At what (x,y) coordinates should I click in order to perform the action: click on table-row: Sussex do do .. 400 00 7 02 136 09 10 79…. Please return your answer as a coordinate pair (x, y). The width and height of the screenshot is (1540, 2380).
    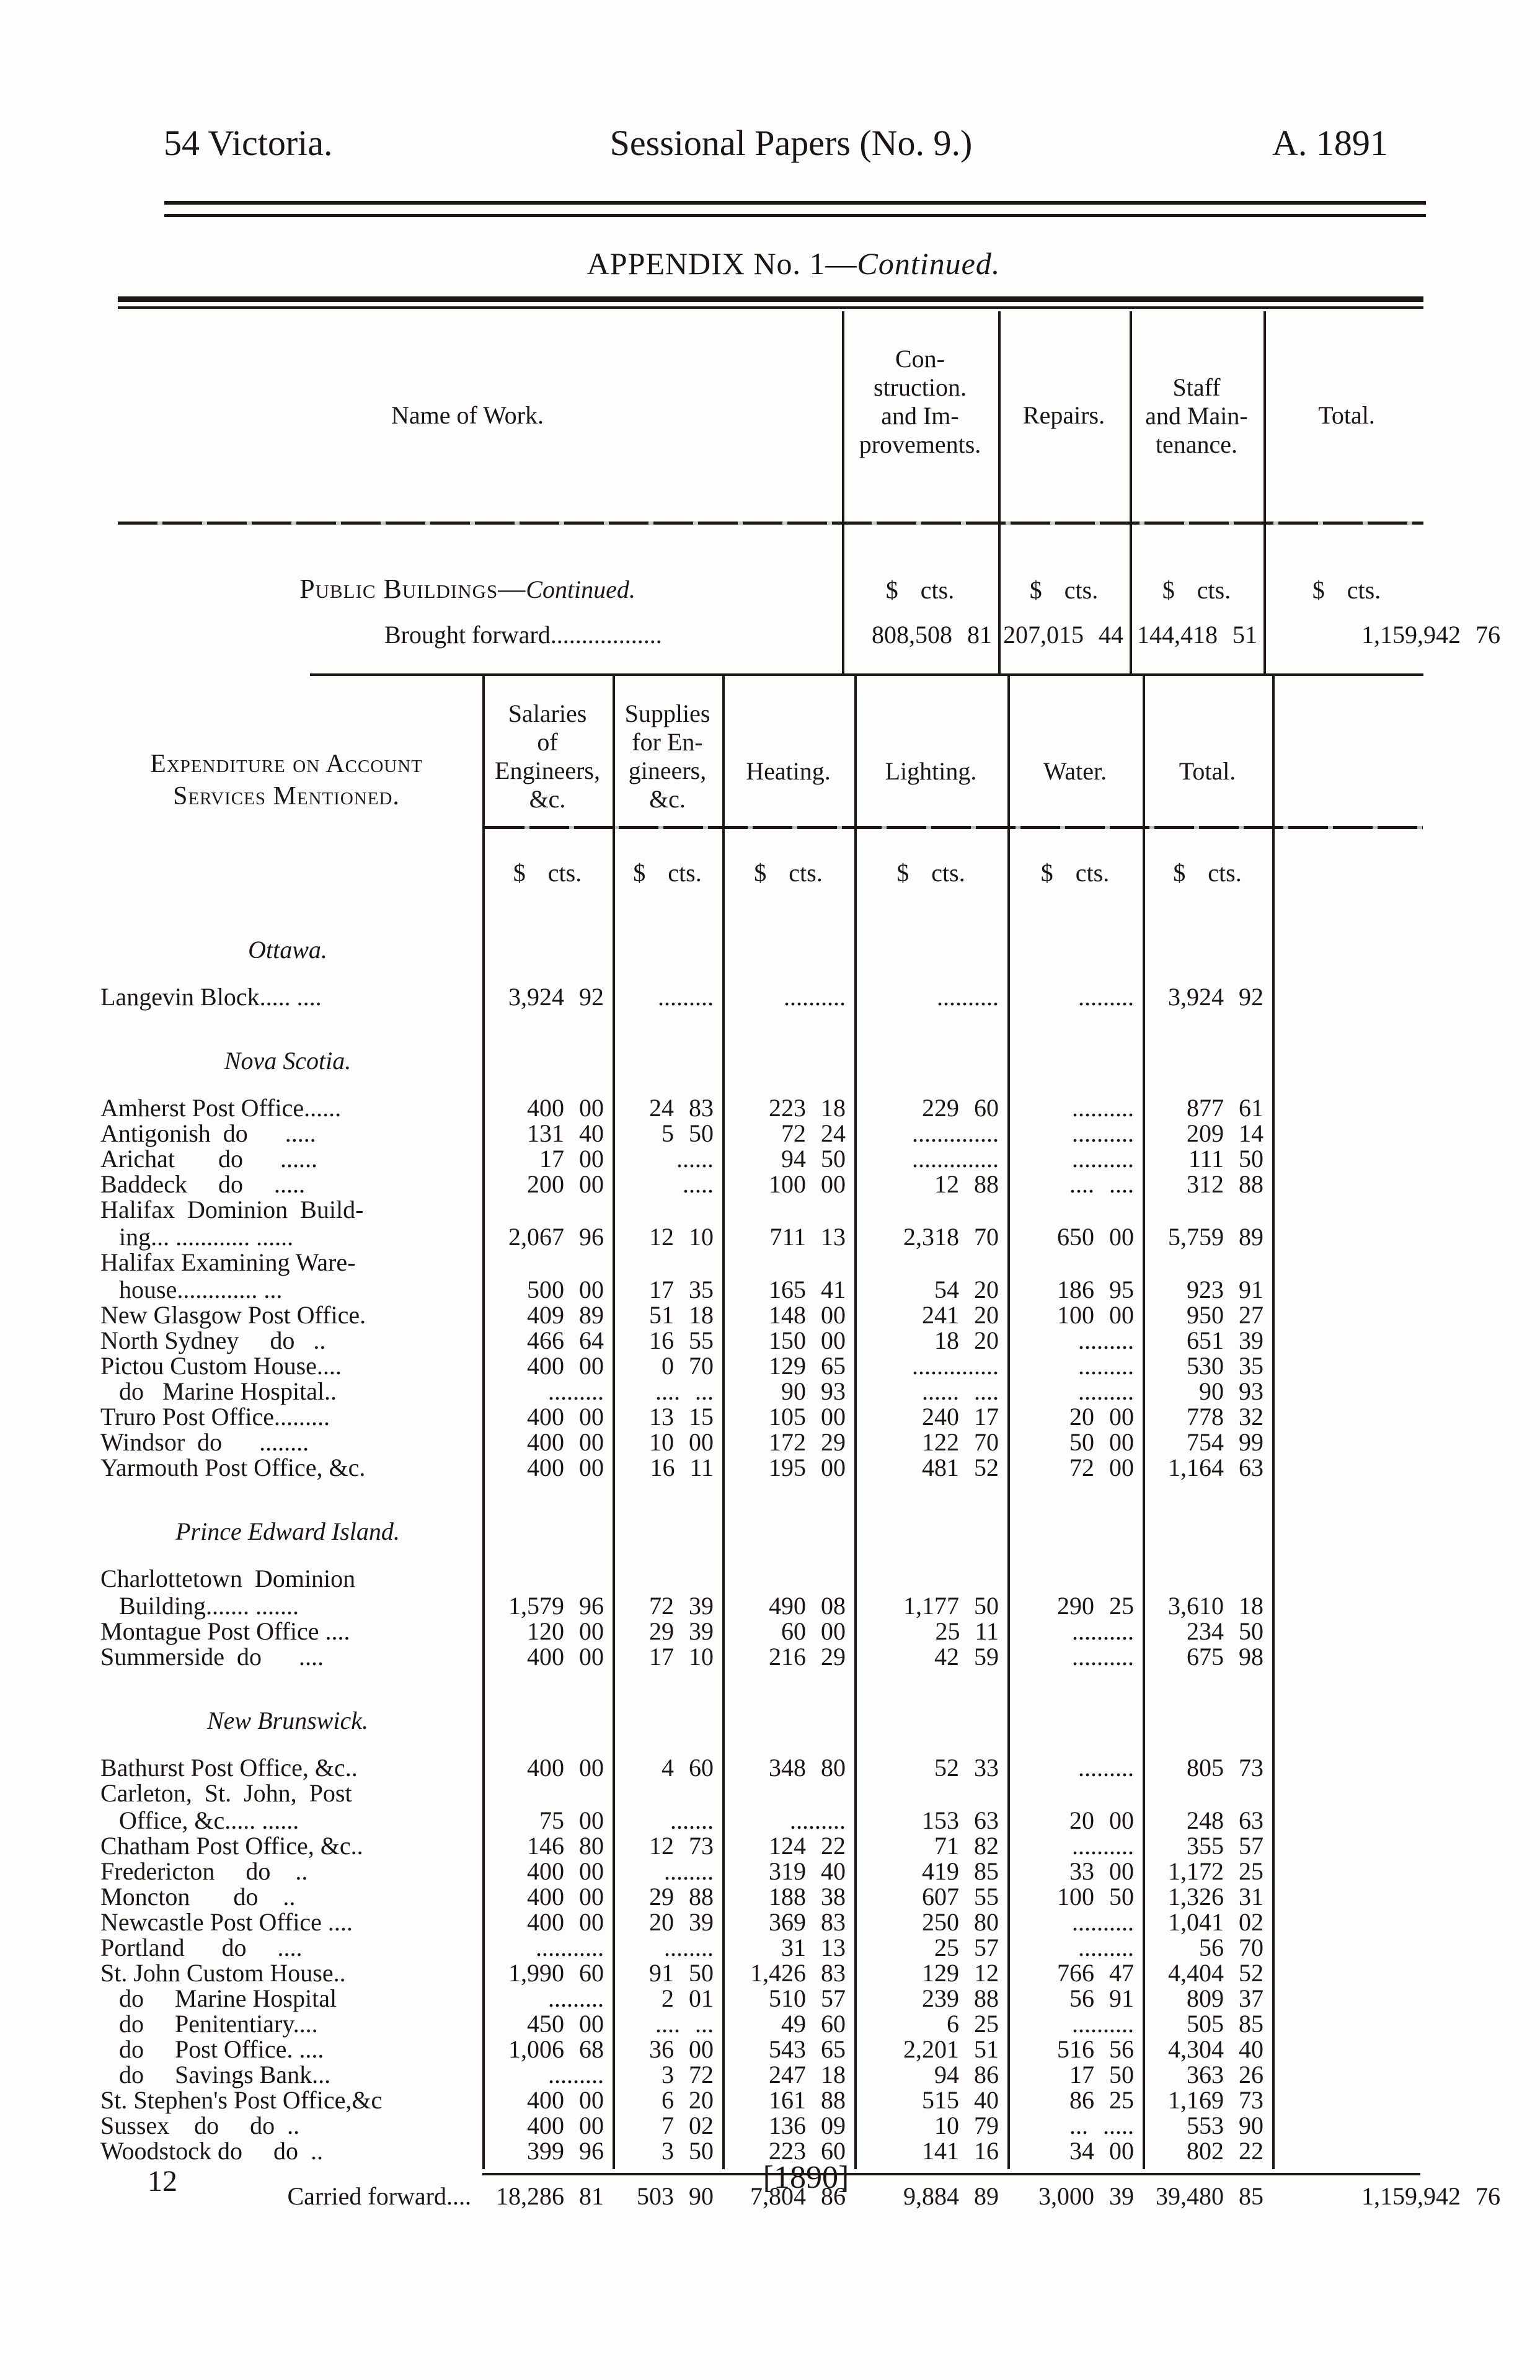
    Looking at the image, I should click on (806, 2125).